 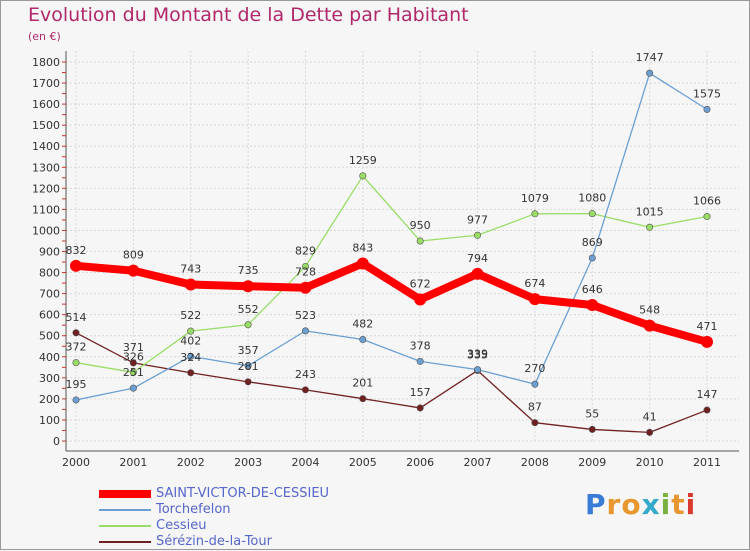 I want to click on data-label: 1079, so click(x=535, y=198).